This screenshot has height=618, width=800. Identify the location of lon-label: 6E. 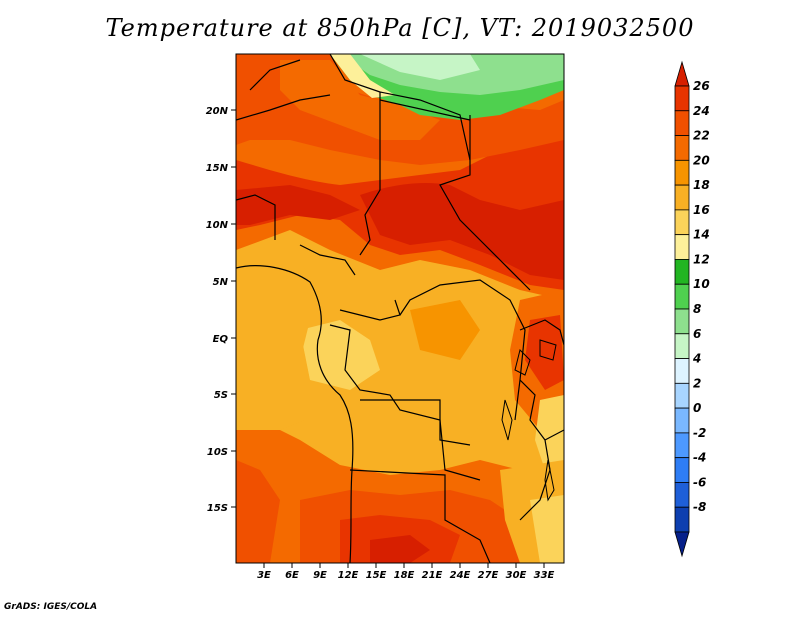
(292, 575).